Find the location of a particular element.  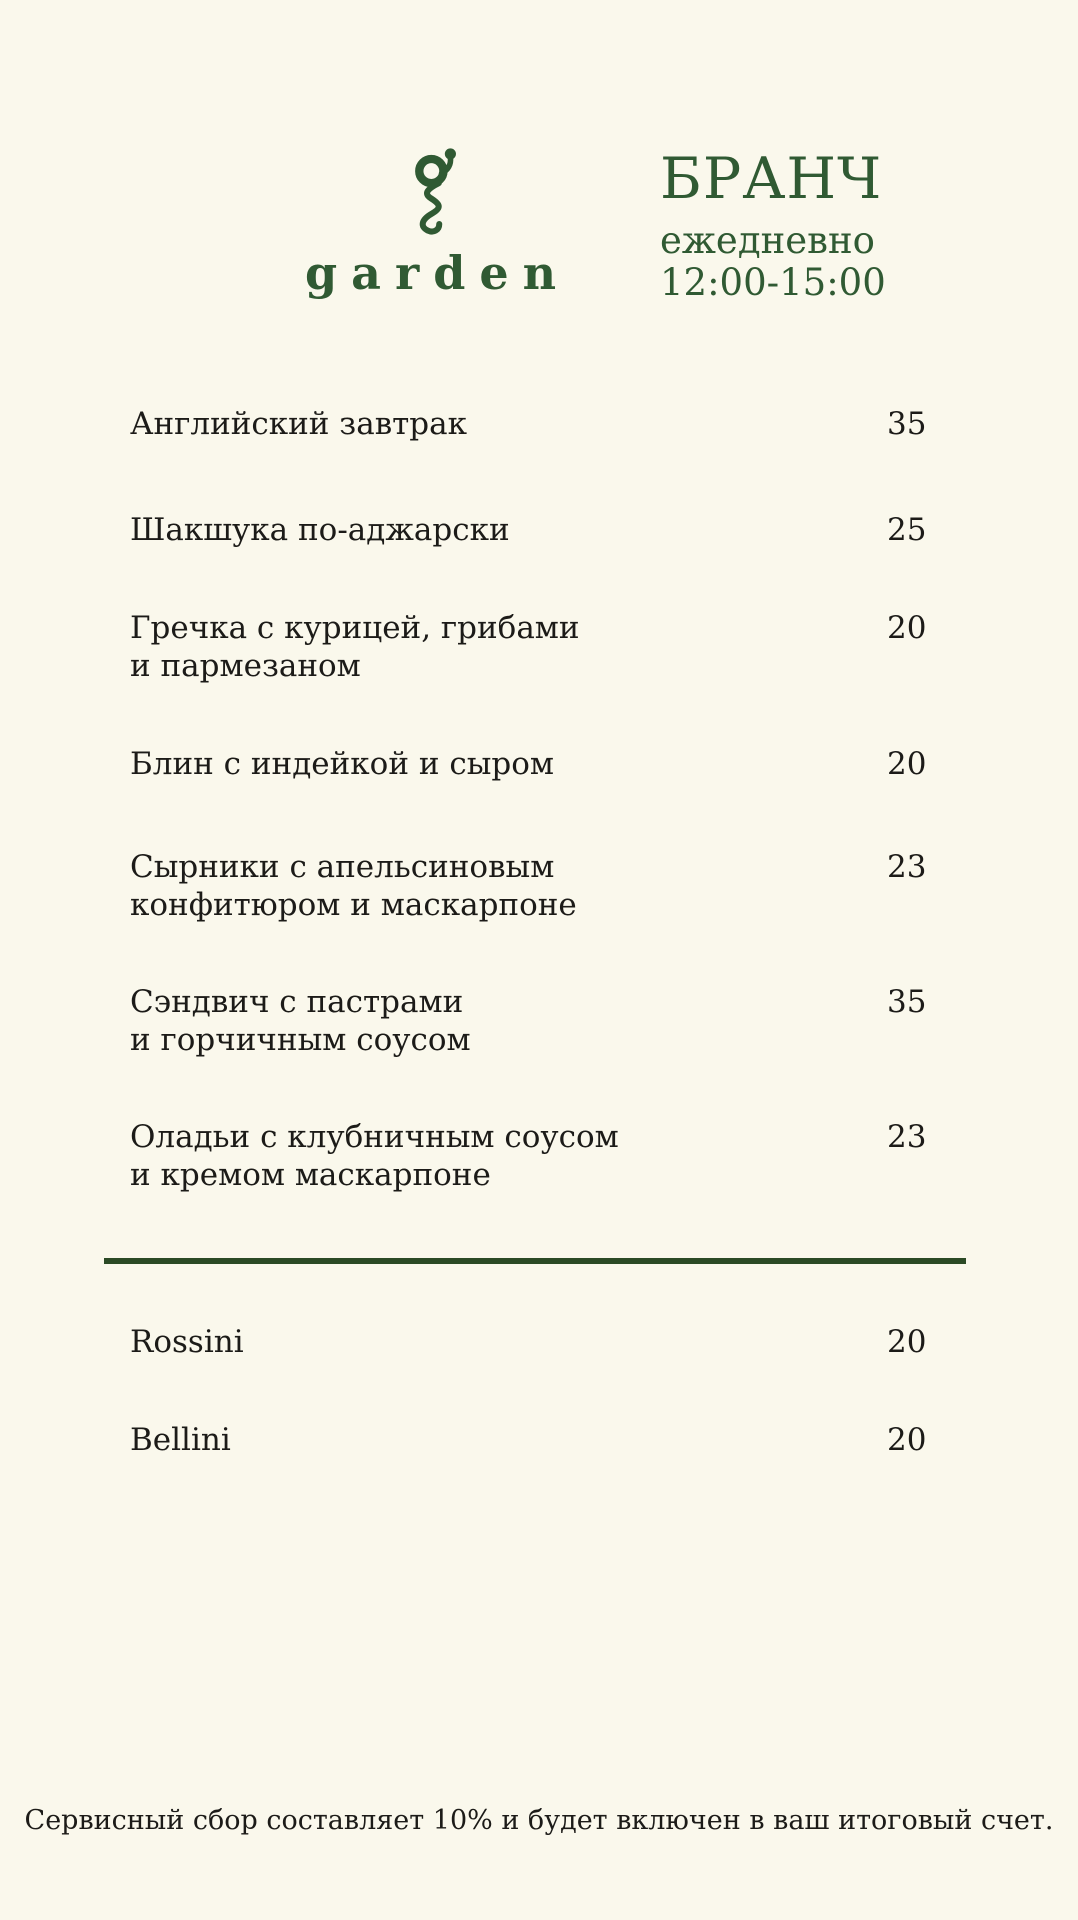

drink-item-name: Bellini is located at coordinates (180, 1440).